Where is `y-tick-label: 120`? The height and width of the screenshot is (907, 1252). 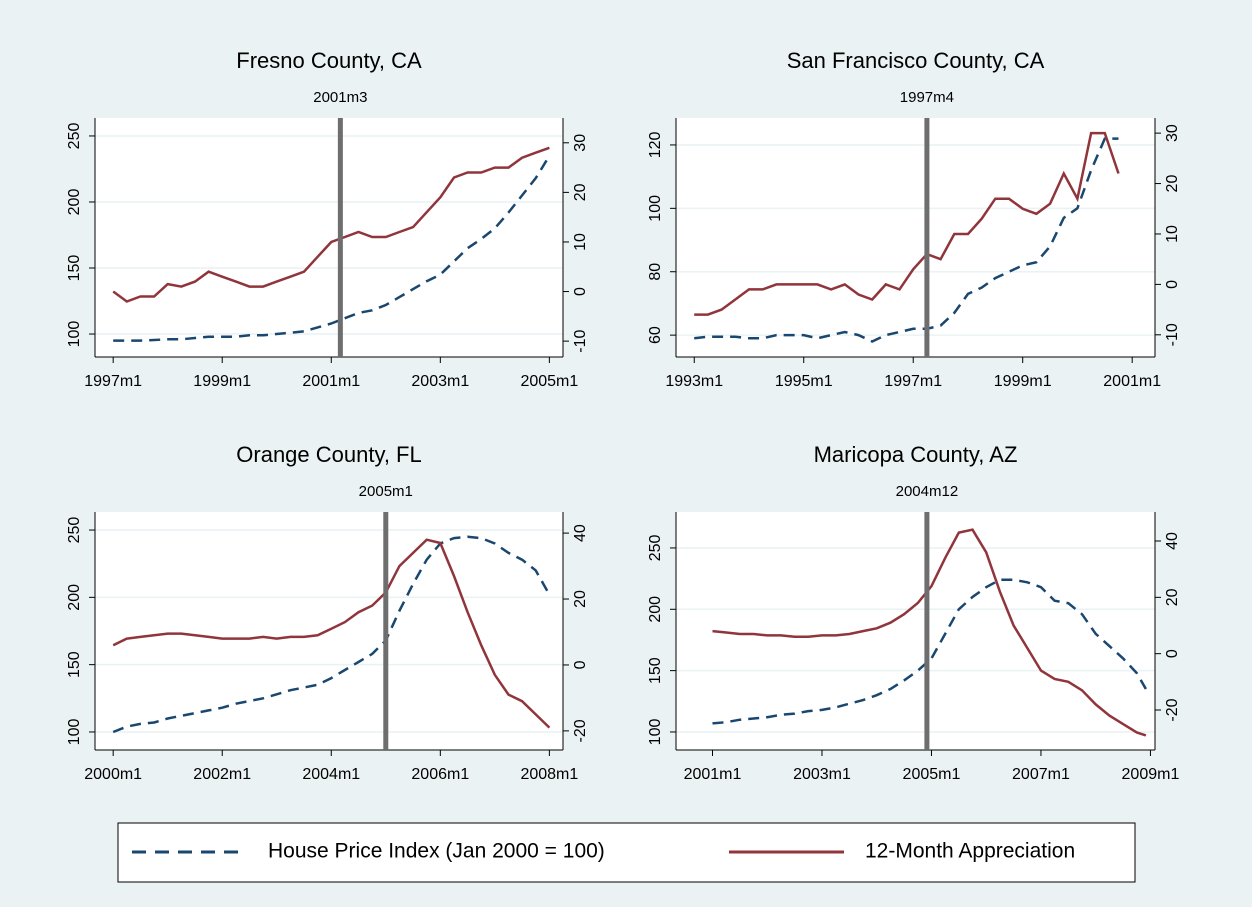
y-tick-label: 120 is located at coordinates (655, 144).